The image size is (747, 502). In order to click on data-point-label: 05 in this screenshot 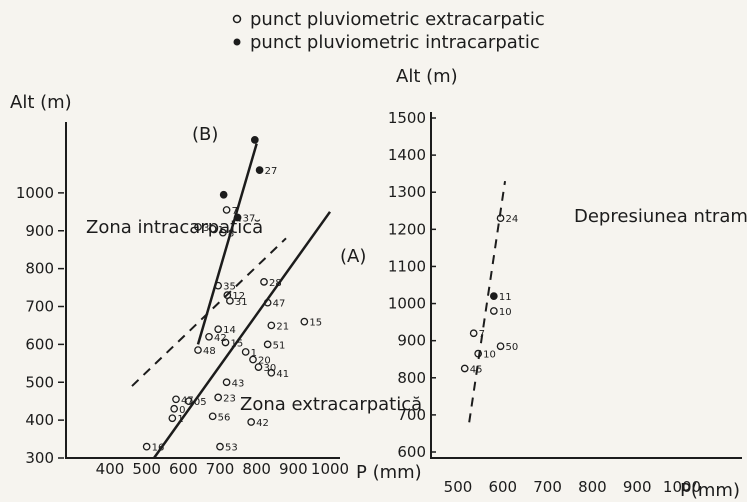, I will do `click(200, 402)`.